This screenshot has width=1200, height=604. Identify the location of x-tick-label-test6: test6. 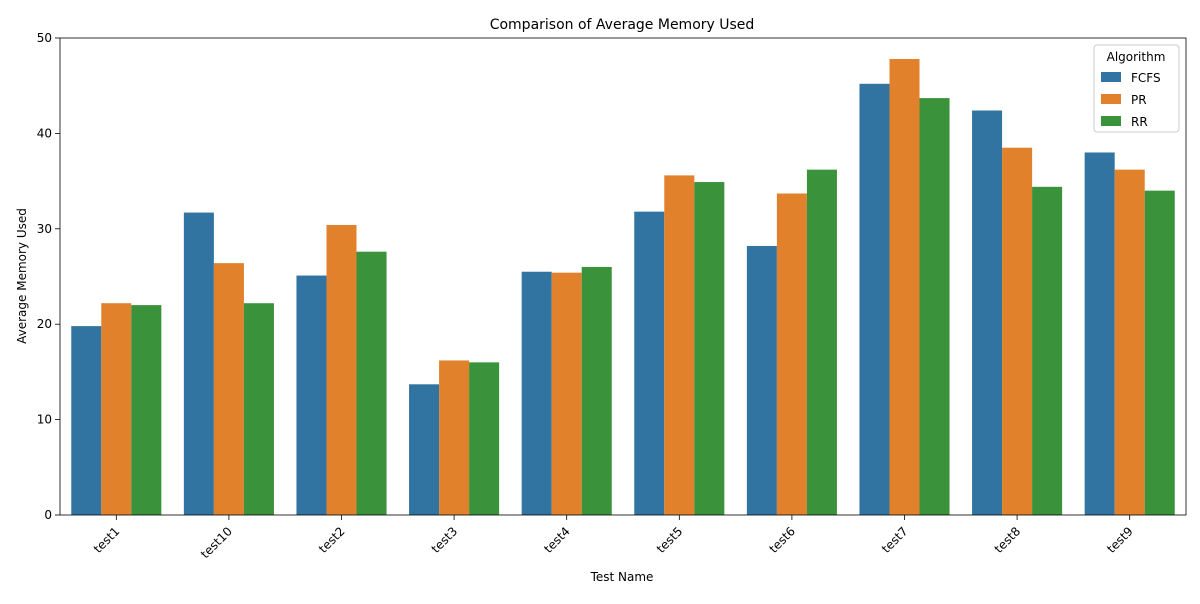
(782, 540).